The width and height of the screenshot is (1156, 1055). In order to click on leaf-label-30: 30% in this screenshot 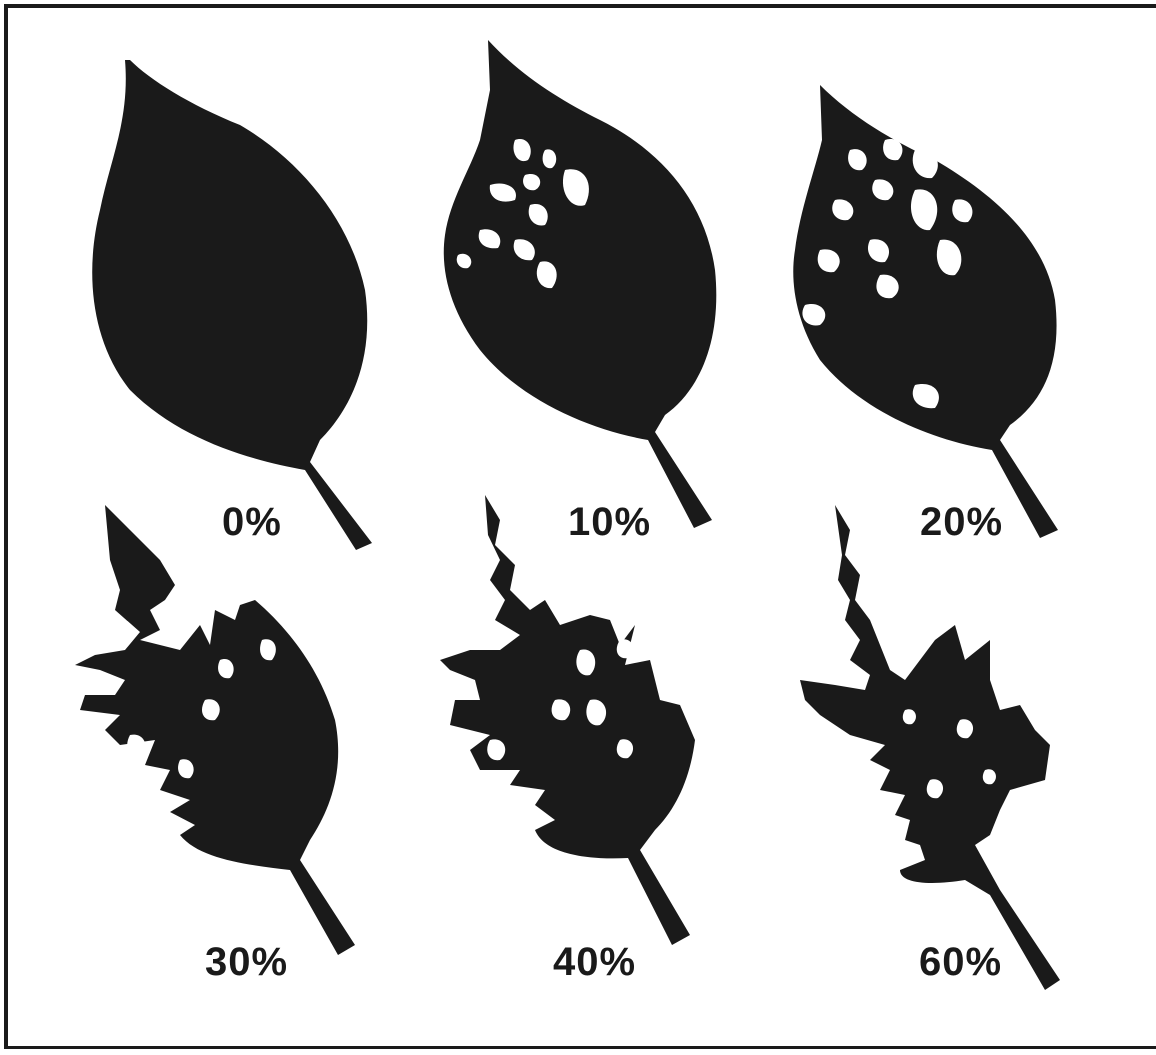, I will do `click(247, 962)`.